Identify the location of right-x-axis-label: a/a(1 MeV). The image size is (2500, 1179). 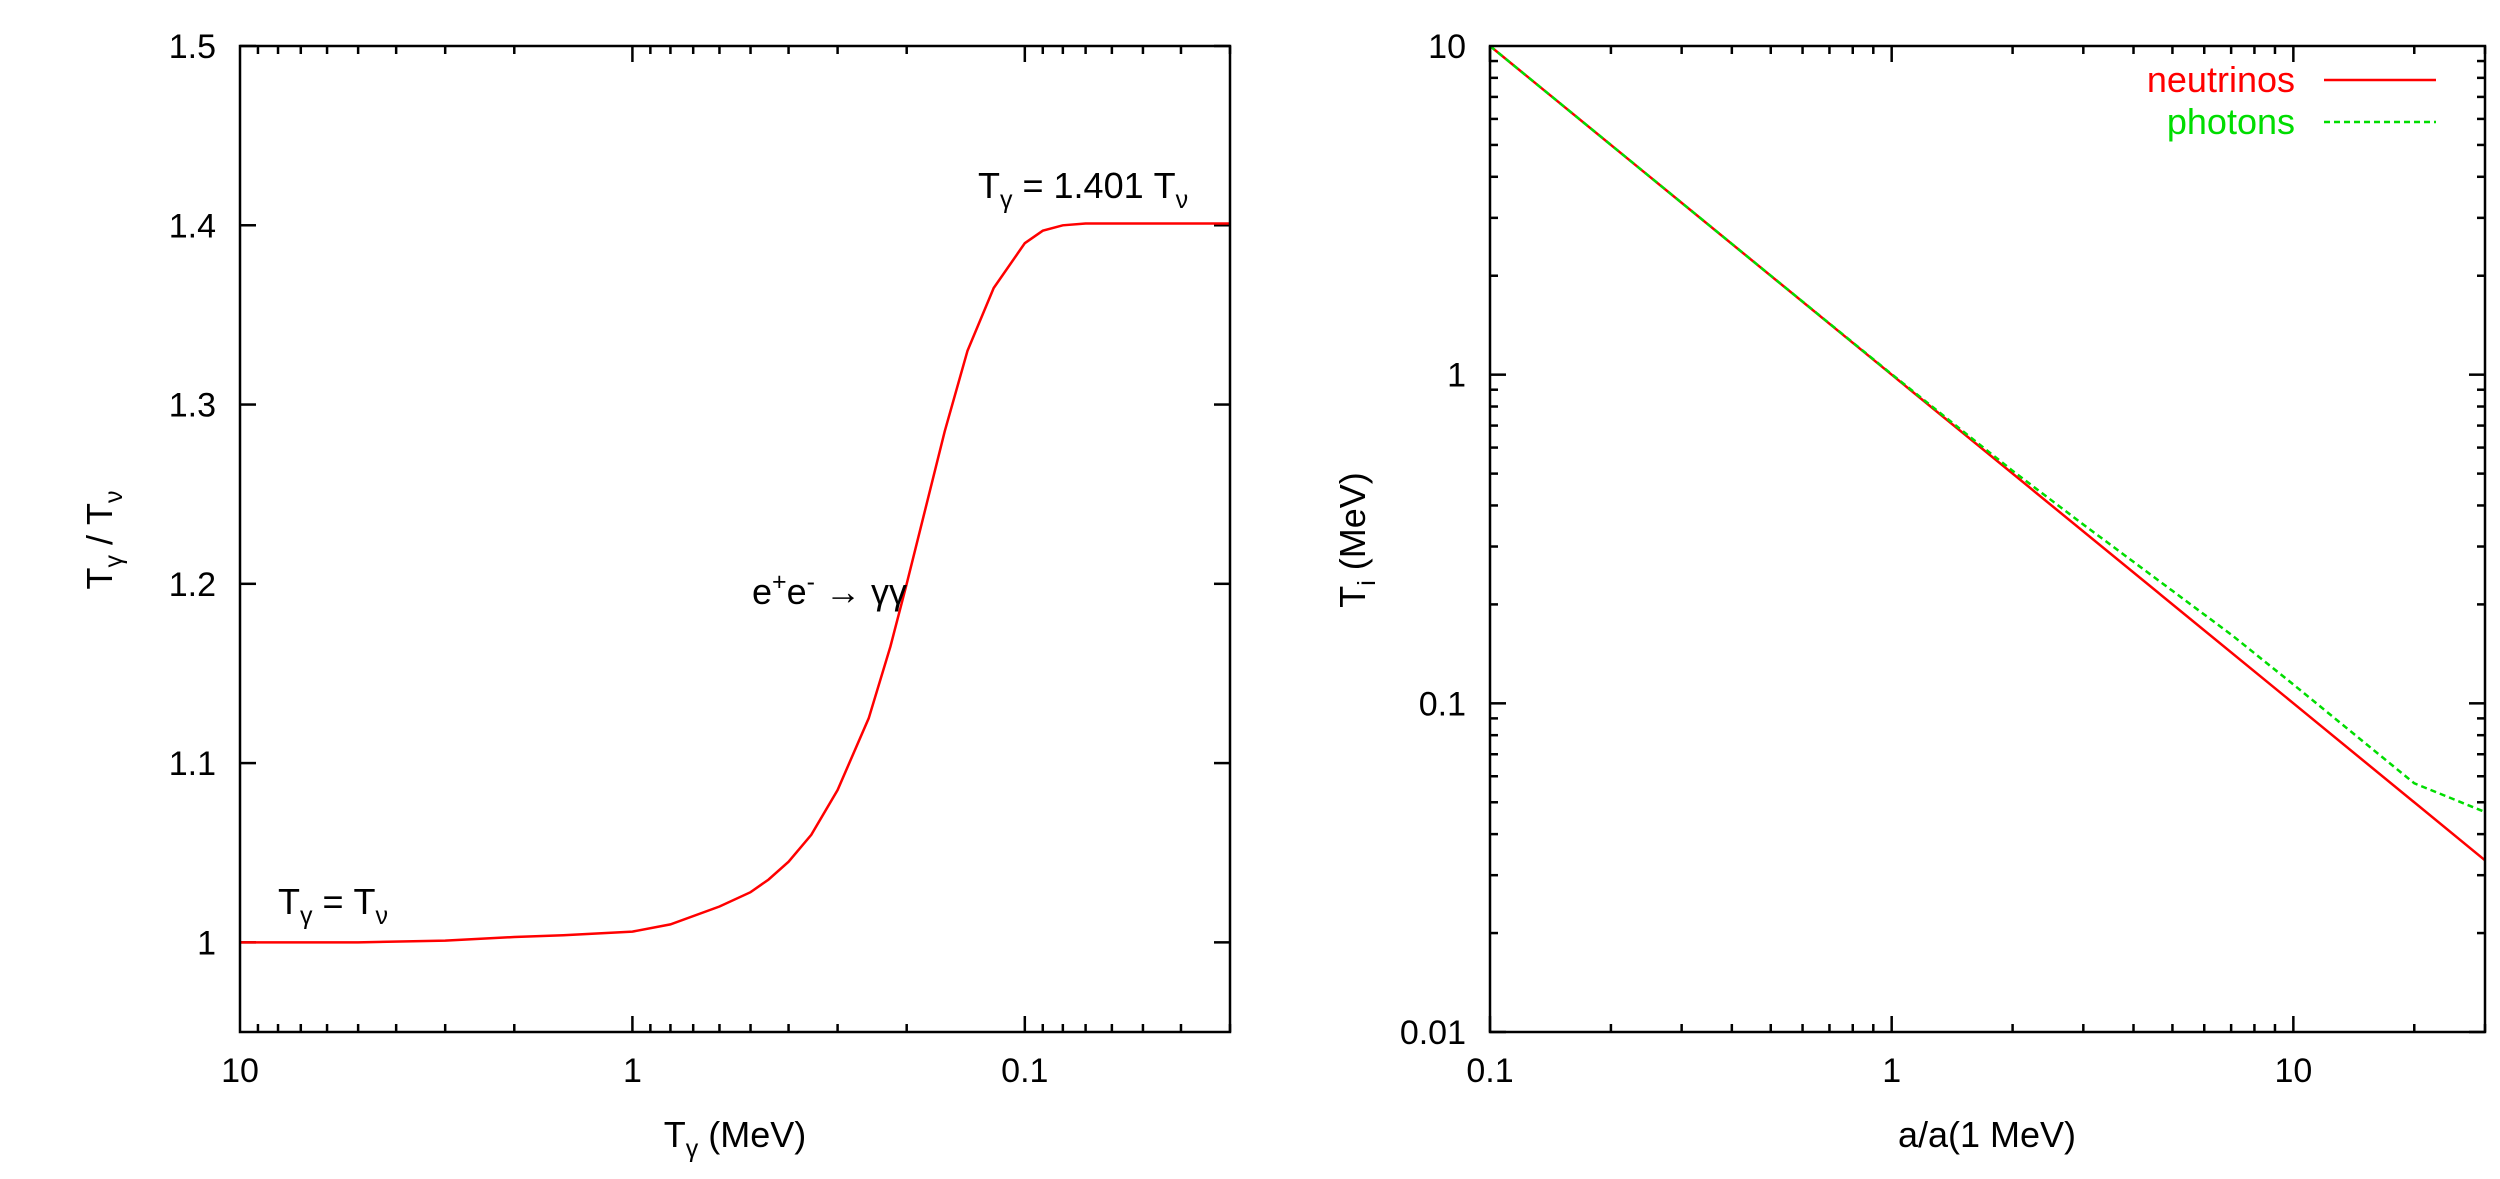
(1987, 1134).